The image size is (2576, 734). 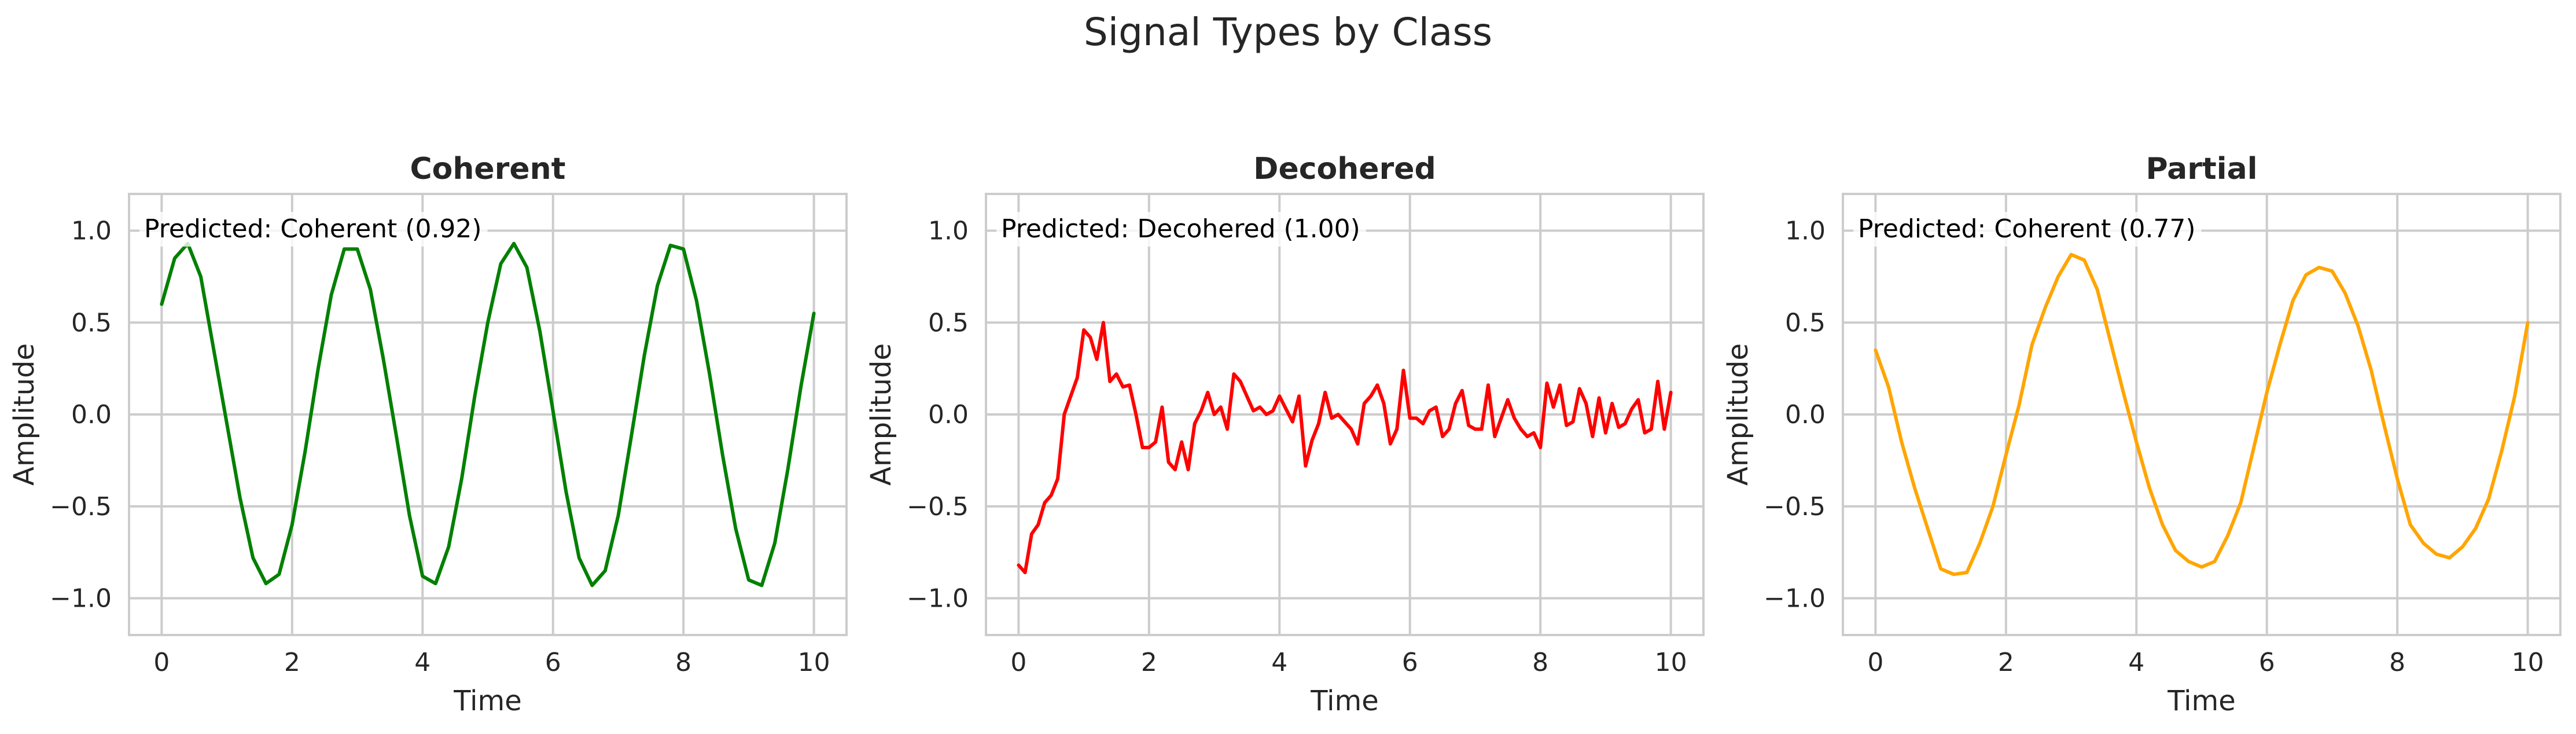 What do you see at coordinates (488, 169) in the screenshot?
I see `subplot-title: Coherent` at bounding box center [488, 169].